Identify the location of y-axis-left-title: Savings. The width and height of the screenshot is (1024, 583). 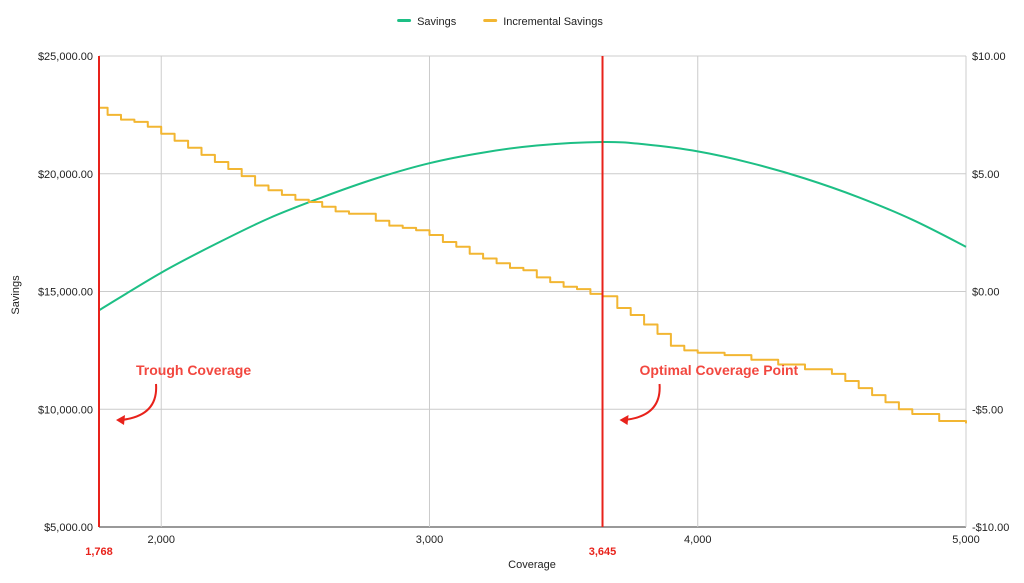
(16, 295).